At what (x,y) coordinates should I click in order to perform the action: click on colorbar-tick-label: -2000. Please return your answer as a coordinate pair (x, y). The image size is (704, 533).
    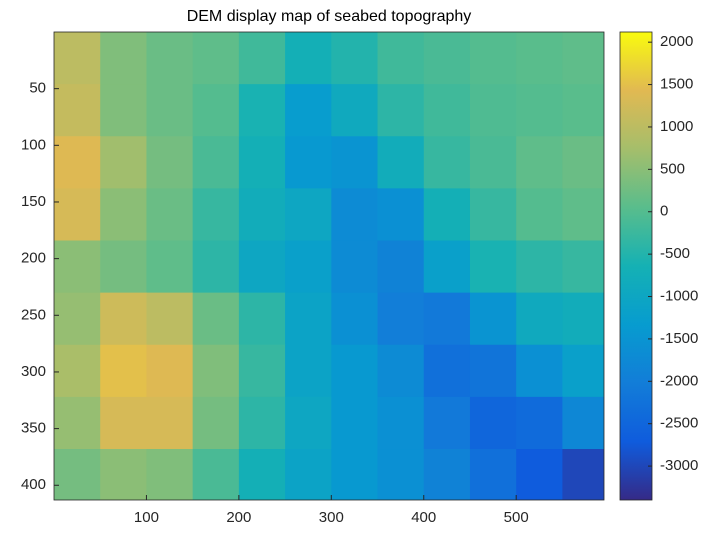
    Looking at the image, I should click on (679, 380).